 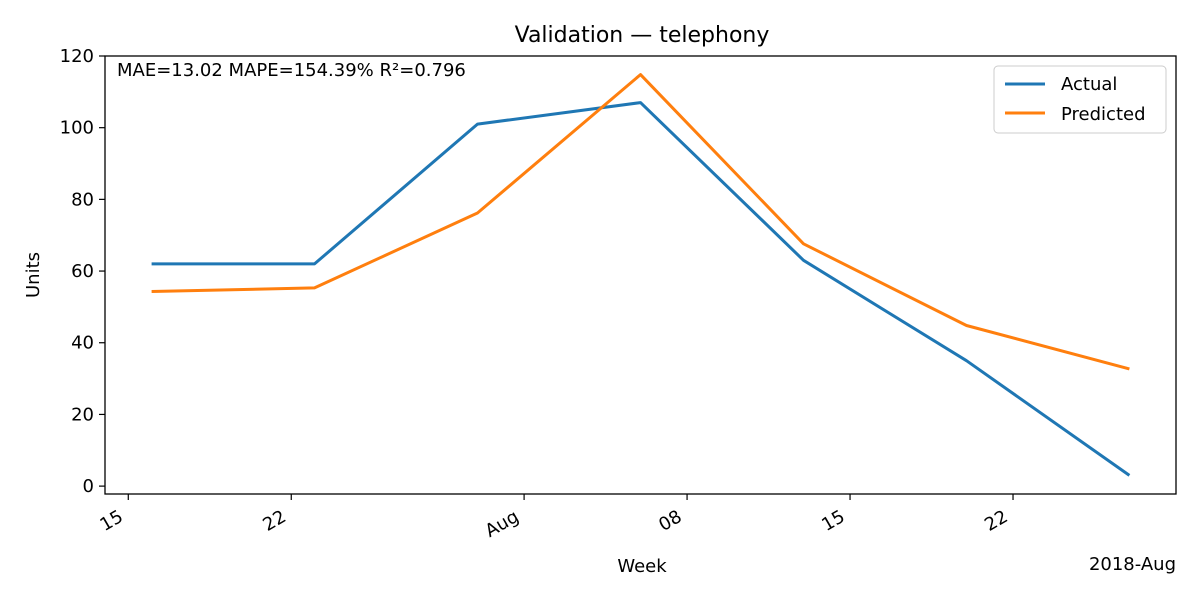 What do you see at coordinates (642, 35) in the screenshot?
I see `chart-title: Validation — telephony` at bounding box center [642, 35].